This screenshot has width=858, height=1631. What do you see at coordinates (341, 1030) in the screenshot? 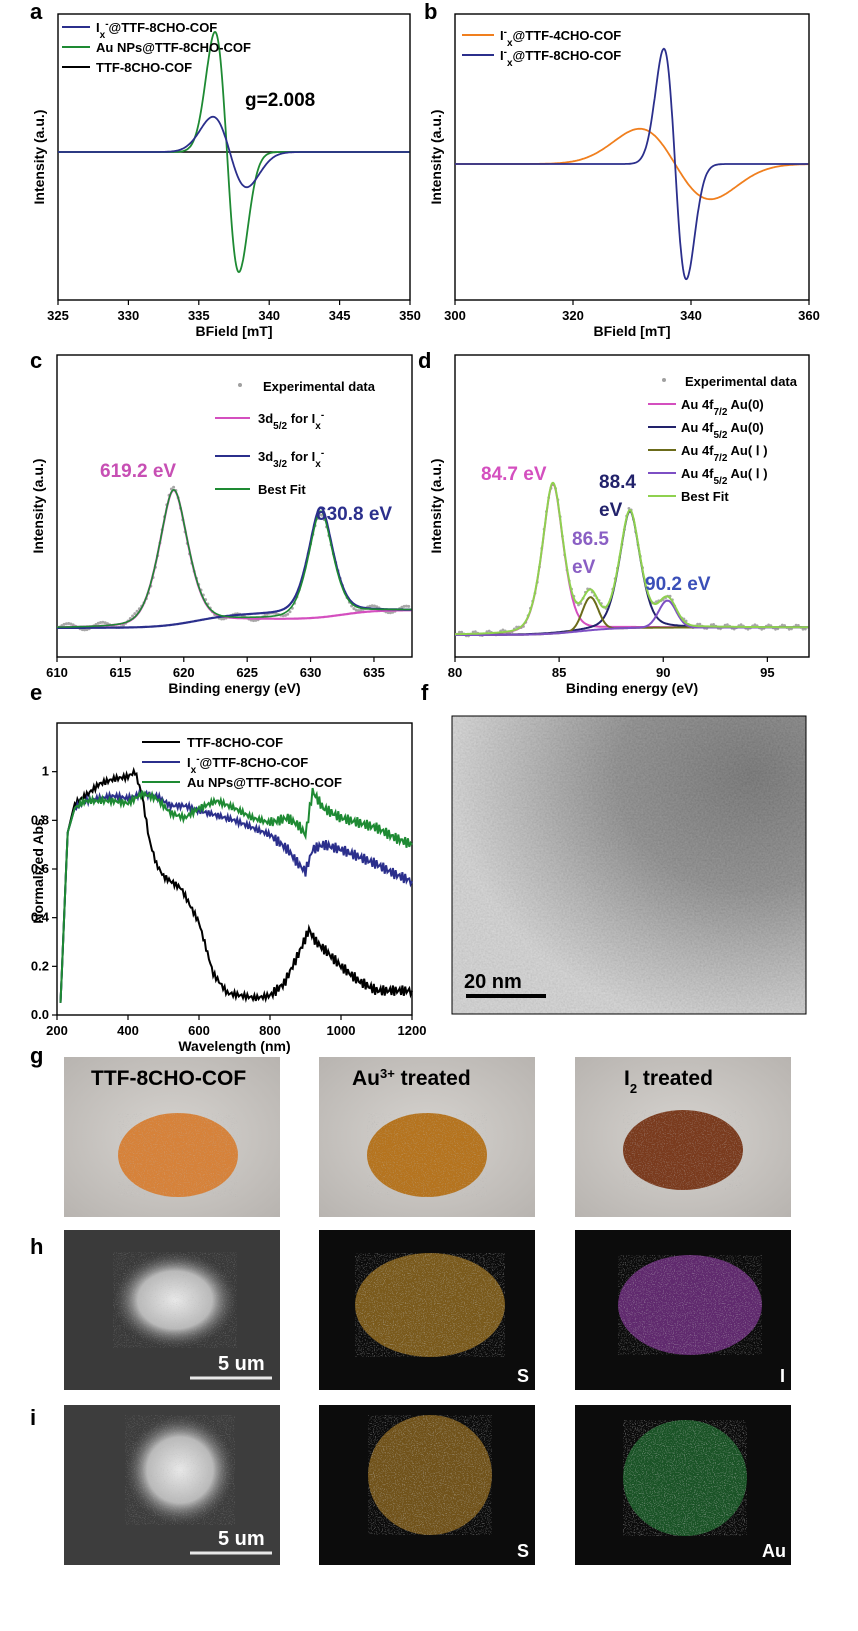
I see `x-tick-label-e-4: 1000` at bounding box center [341, 1030].